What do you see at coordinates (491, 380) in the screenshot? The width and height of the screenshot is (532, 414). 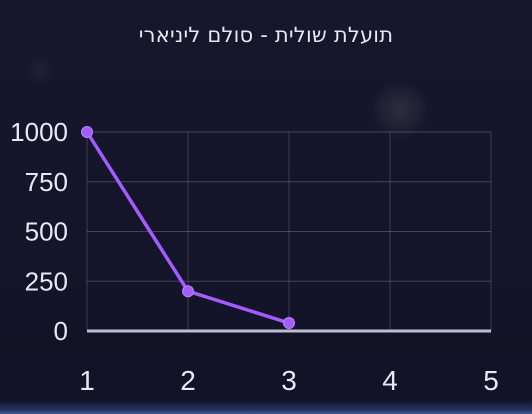 I see `x-tick-label-5: 5` at bounding box center [491, 380].